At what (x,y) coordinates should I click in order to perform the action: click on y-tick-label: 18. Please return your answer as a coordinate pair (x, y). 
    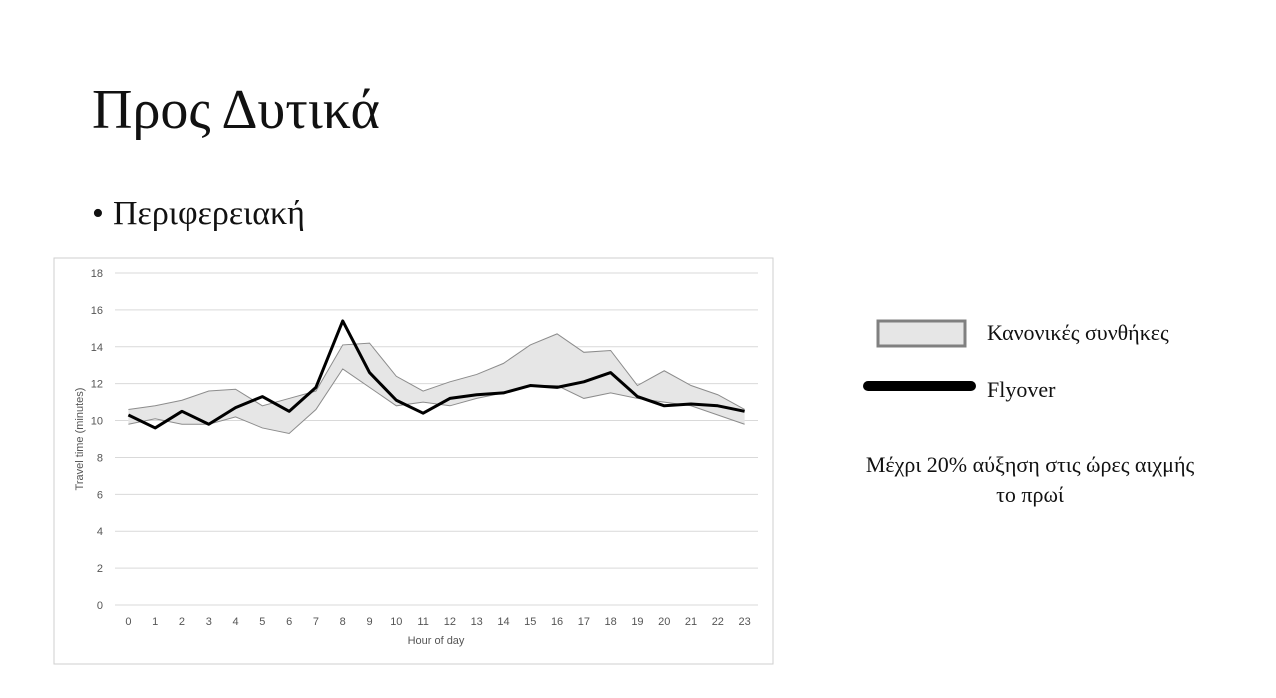
    Looking at the image, I should click on (97, 274).